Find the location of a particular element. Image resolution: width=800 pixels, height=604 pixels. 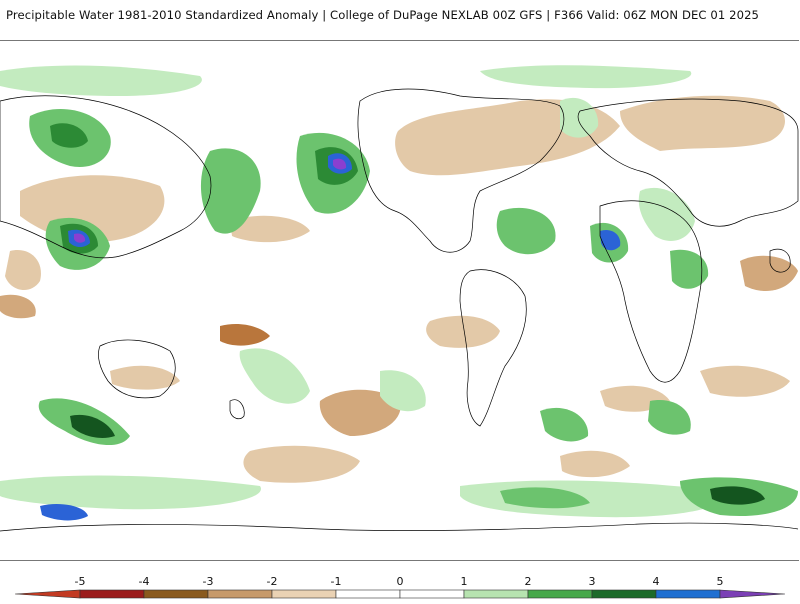

anomaly-colorbar is located at coordinates (400, 585).